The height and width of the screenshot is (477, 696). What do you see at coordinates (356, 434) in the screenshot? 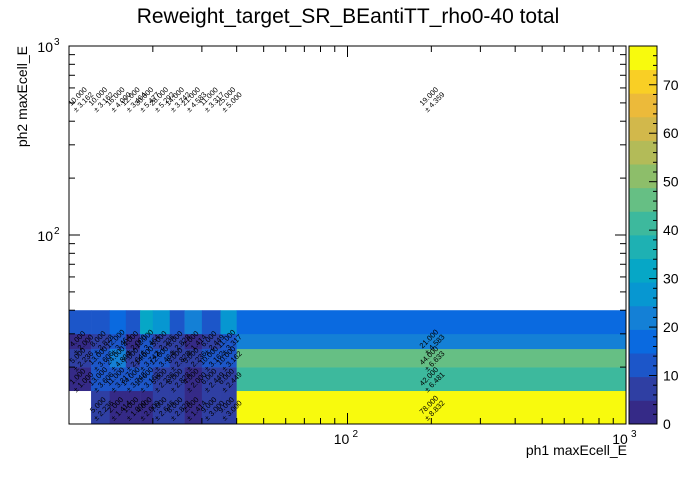
I see `x-tick-exponent: 2` at bounding box center [356, 434].